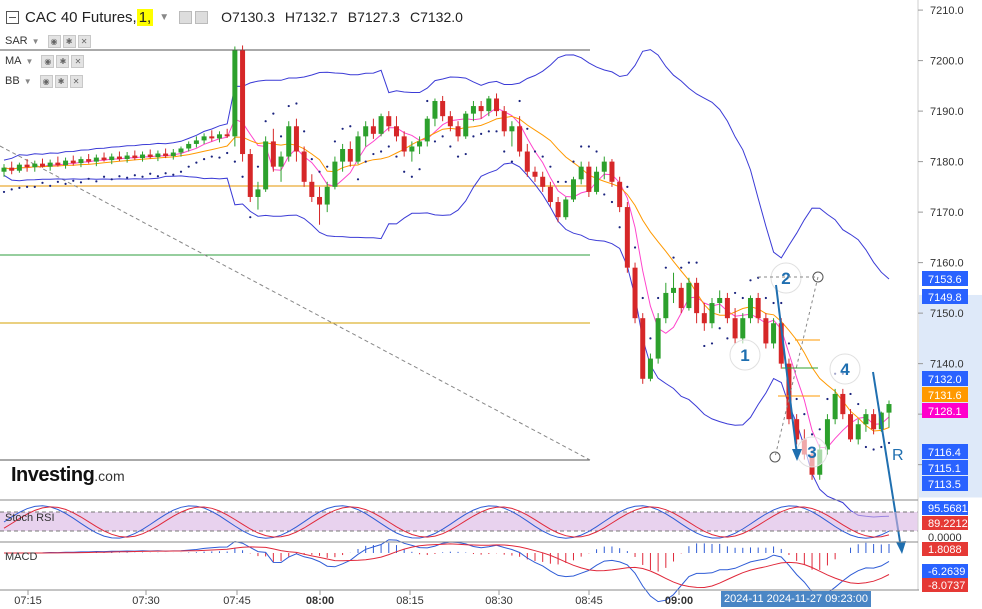 The image size is (982, 609). Describe the element at coordinates (589, 601) in the screenshot. I see `x-tick-label: 08:45` at that location.